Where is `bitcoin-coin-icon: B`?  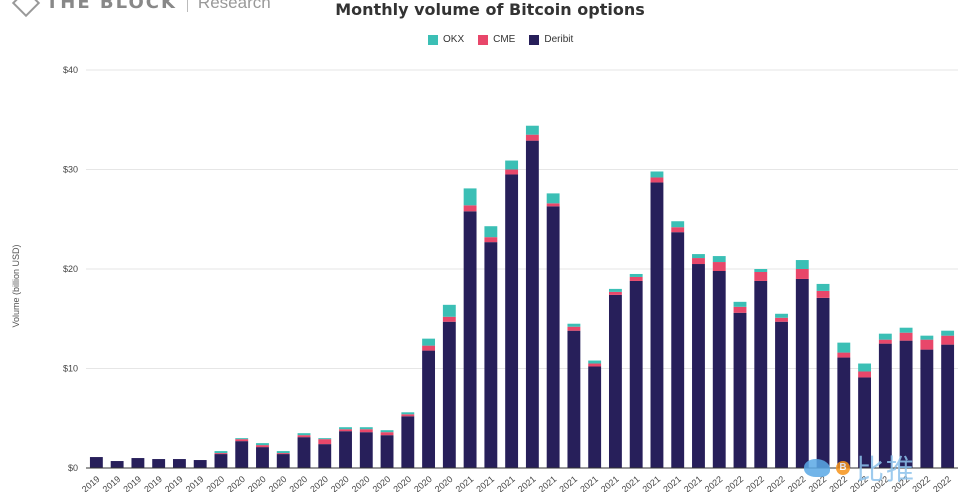 bitcoin-coin-icon: B is located at coordinates (842, 468).